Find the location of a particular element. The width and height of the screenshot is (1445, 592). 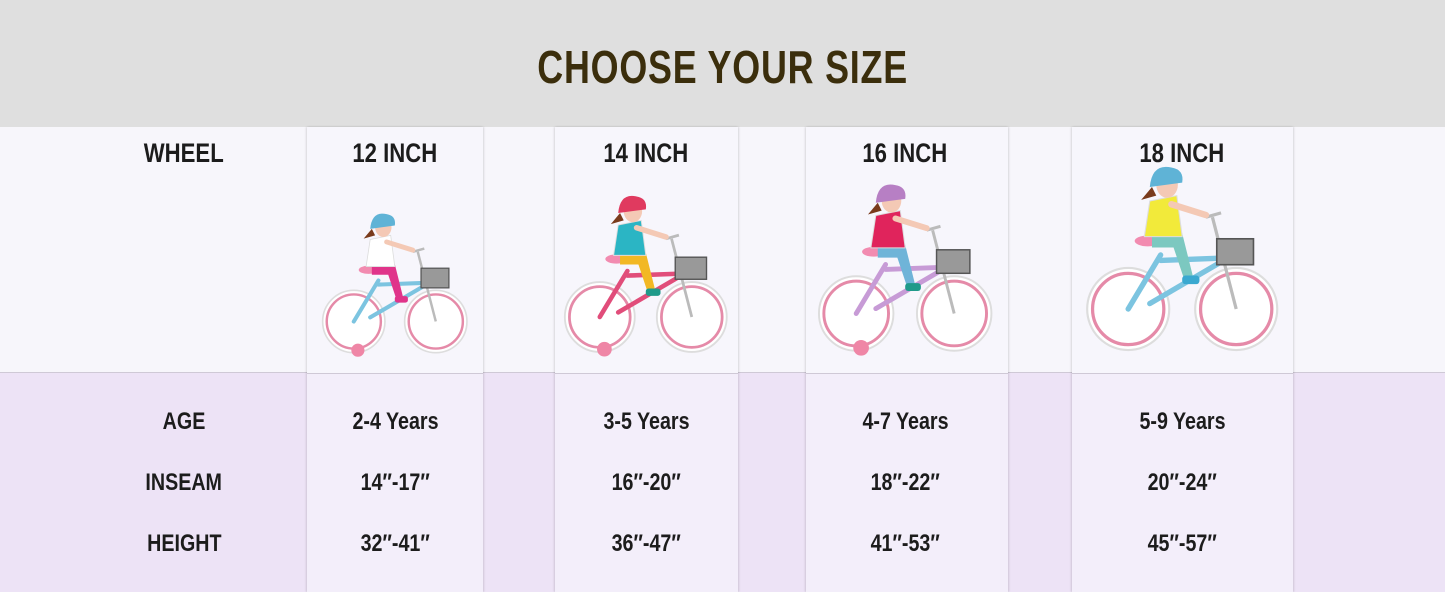

label-height: HEIGHT is located at coordinates (184, 543).